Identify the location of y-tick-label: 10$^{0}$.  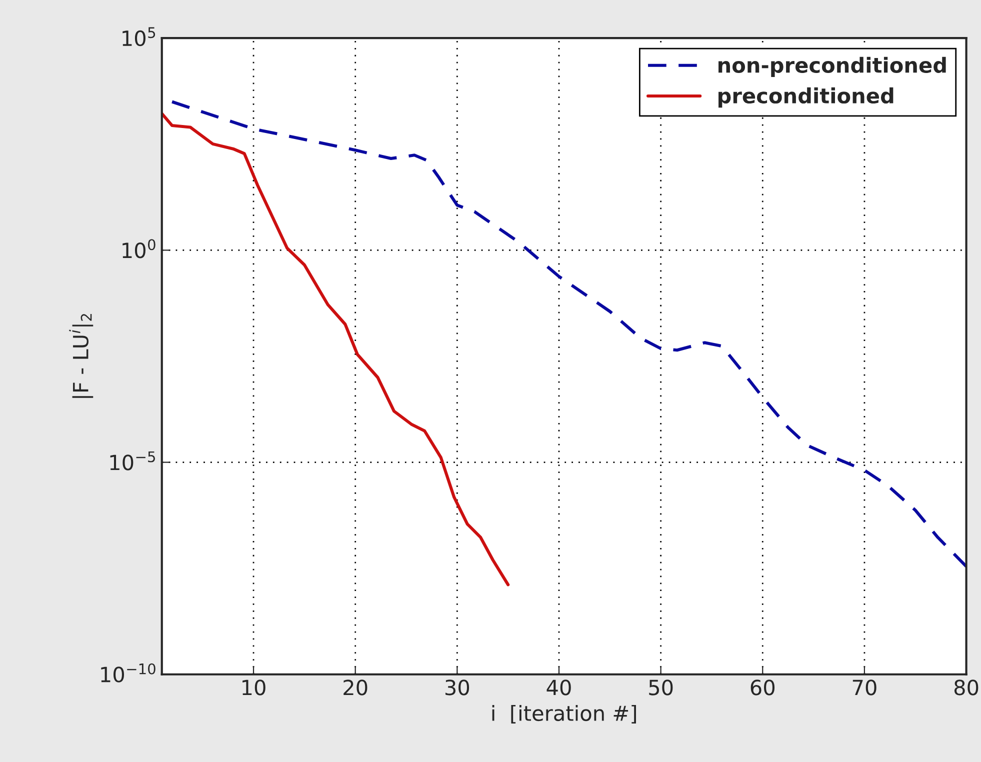
(139, 248).